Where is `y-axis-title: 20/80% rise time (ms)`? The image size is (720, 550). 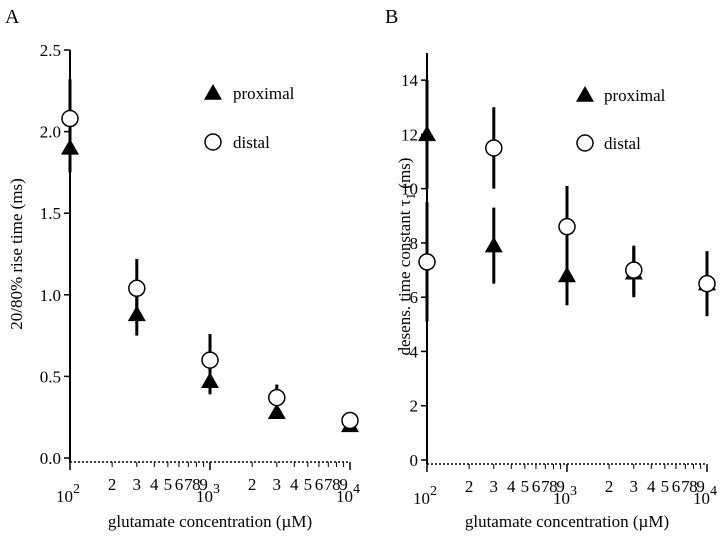
y-axis-title: 20/80% rise time (ms) is located at coordinates (16, 254).